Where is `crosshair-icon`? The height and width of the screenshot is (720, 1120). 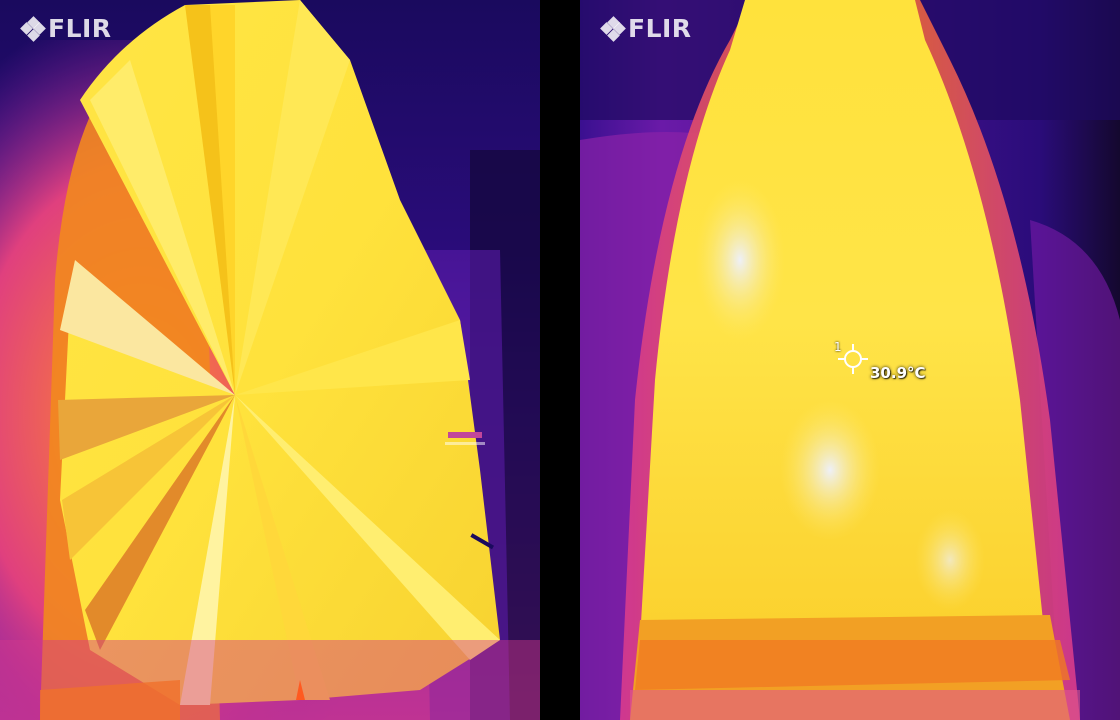 crosshair-icon is located at coordinates (853, 359).